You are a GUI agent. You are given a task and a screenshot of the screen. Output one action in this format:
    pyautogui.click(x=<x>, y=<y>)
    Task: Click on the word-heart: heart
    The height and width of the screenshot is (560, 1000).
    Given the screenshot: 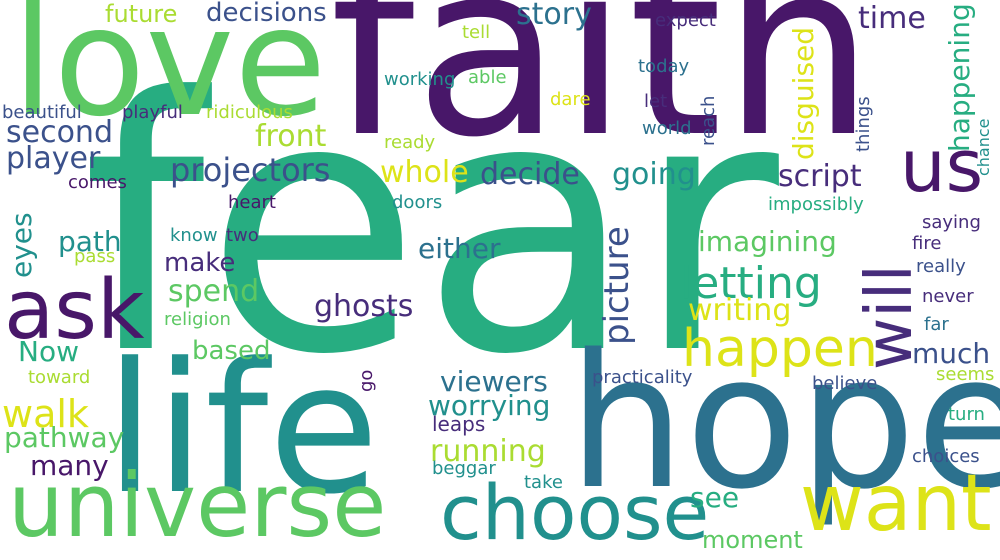 What is the action you would take?
    pyautogui.click(x=252, y=202)
    